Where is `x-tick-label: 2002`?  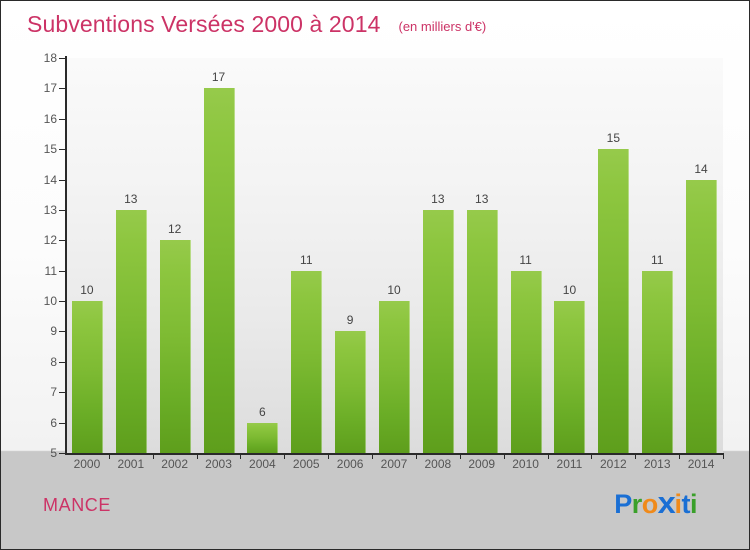 x-tick-label: 2002 is located at coordinates (174, 464).